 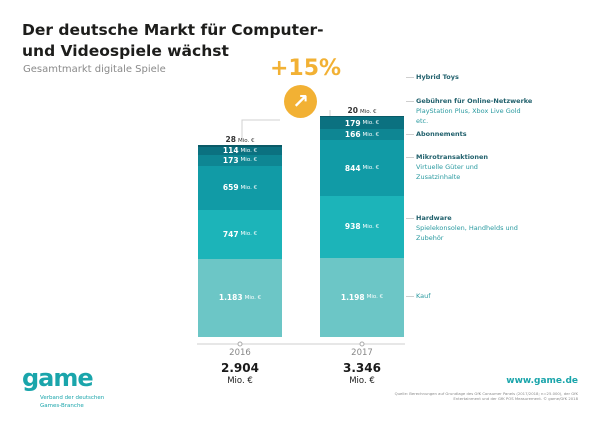 What do you see at coordinates (230, 188) in the screenshot?
I see `data-label: 659` at bounding box center [230, 188].